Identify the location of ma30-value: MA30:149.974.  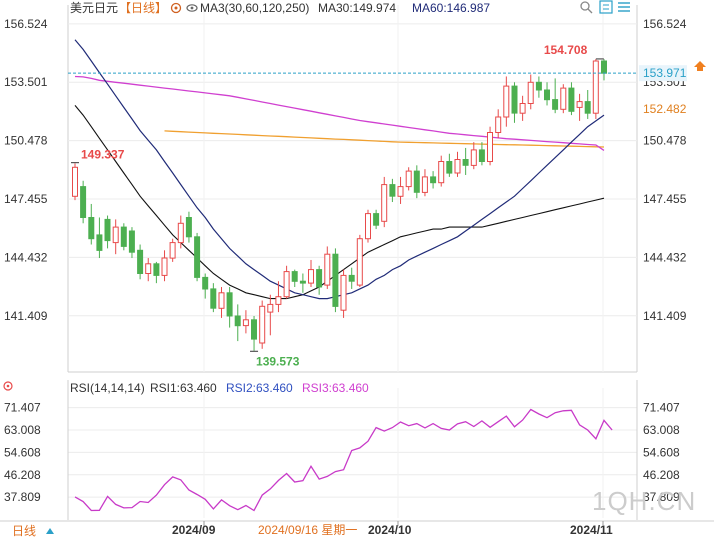
(357, 8).